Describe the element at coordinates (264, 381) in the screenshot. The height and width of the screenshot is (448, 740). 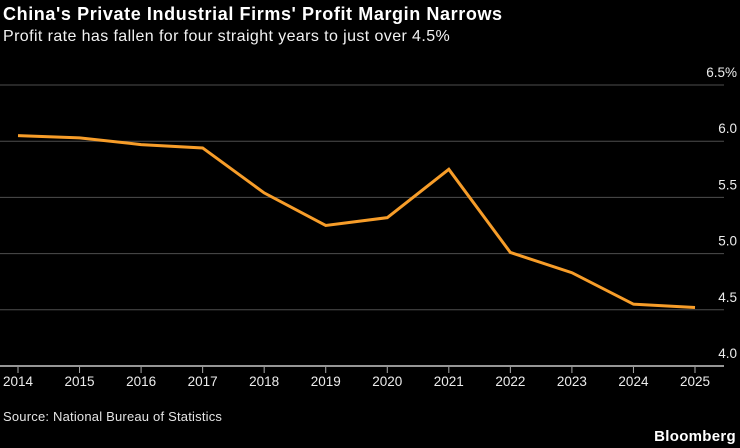
I see `x-axis-tick-label: 2018` at that location.